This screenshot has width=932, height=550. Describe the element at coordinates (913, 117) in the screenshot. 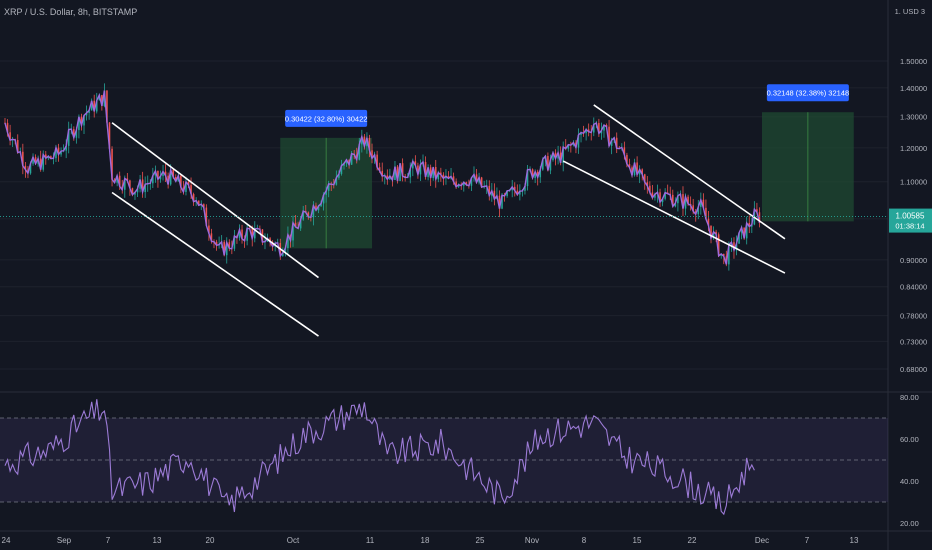

I see `price-tick-label: 1.30000` at that location.